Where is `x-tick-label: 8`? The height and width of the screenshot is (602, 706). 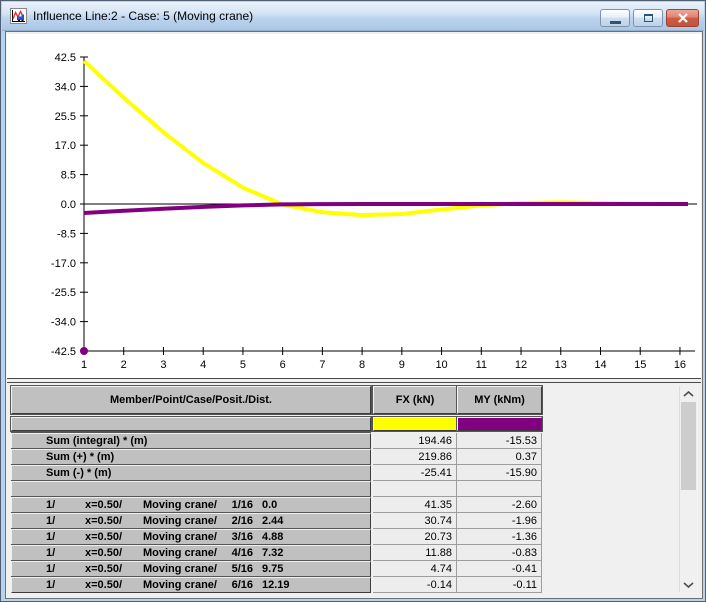 x-tick-label: 8 is located at coordinates (362, 365).